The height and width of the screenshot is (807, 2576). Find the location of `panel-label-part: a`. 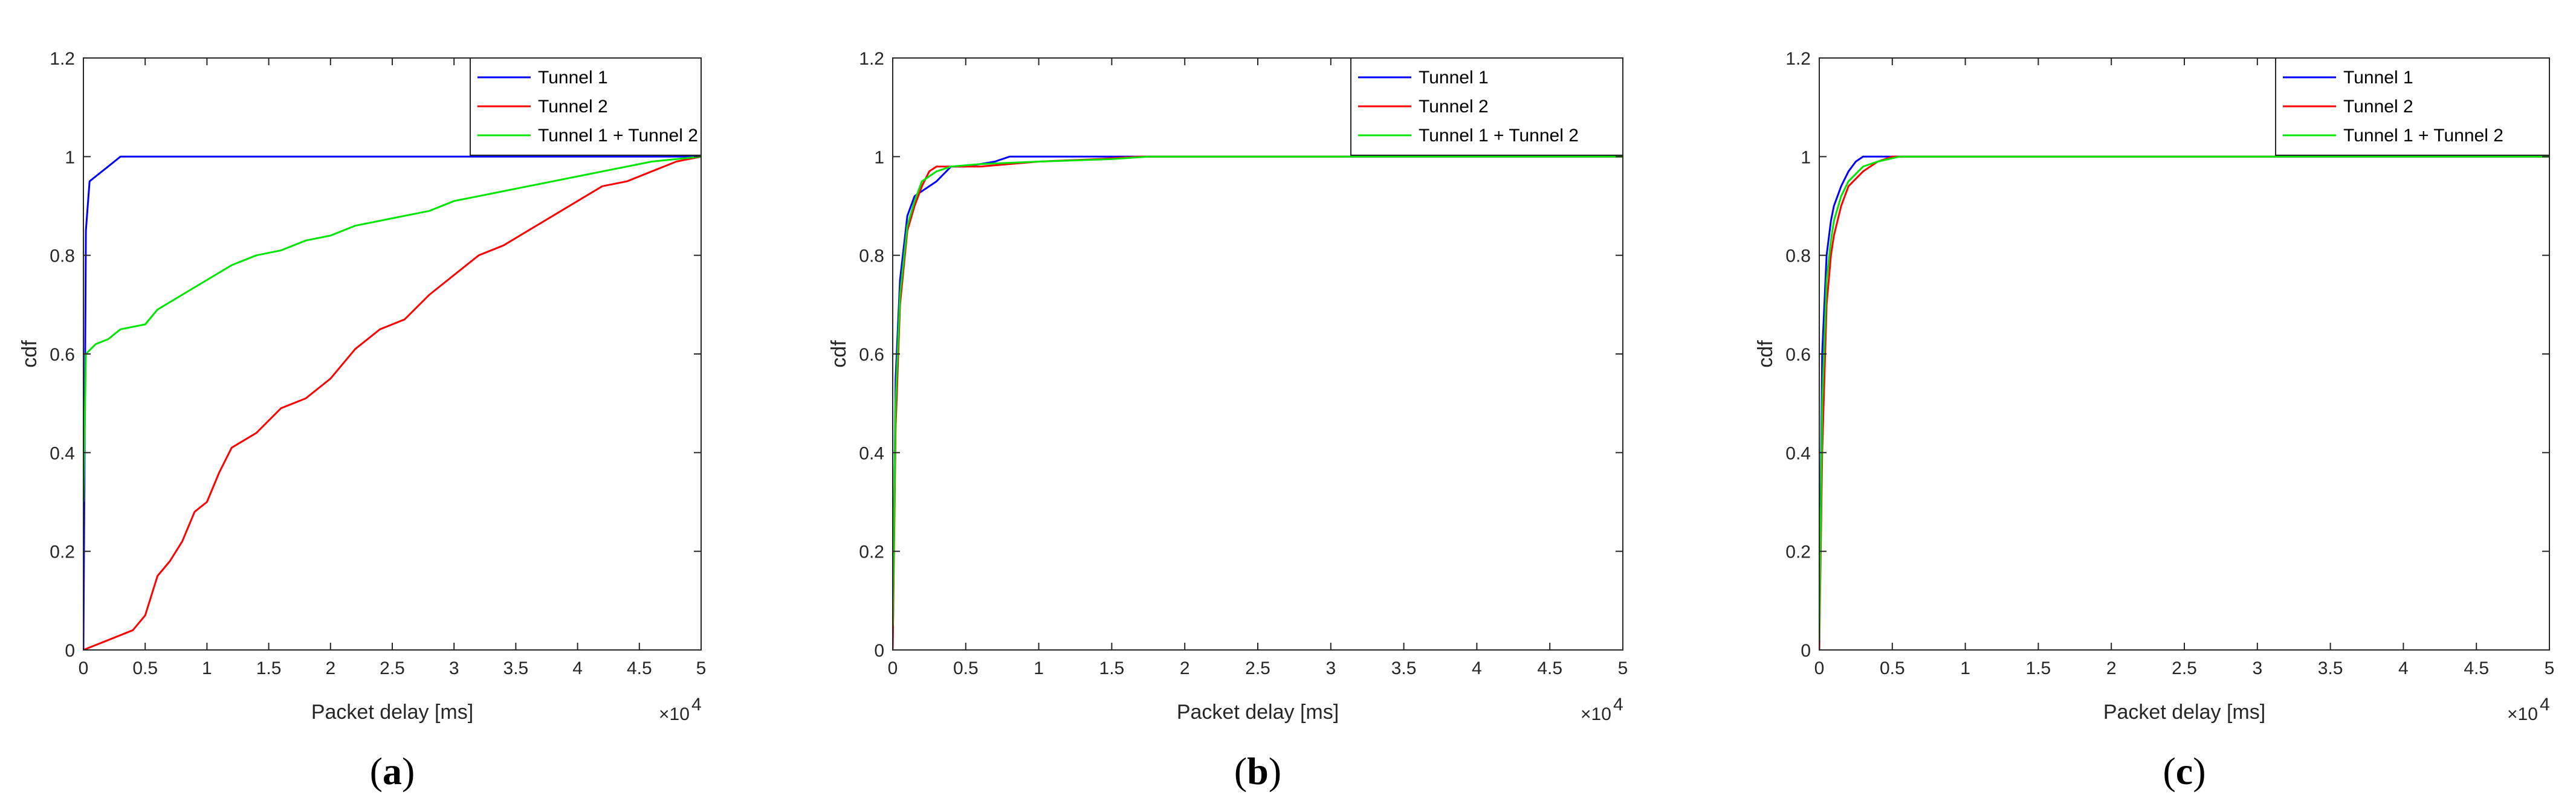

panel-label-part: a is located at coordinates (392, 771).